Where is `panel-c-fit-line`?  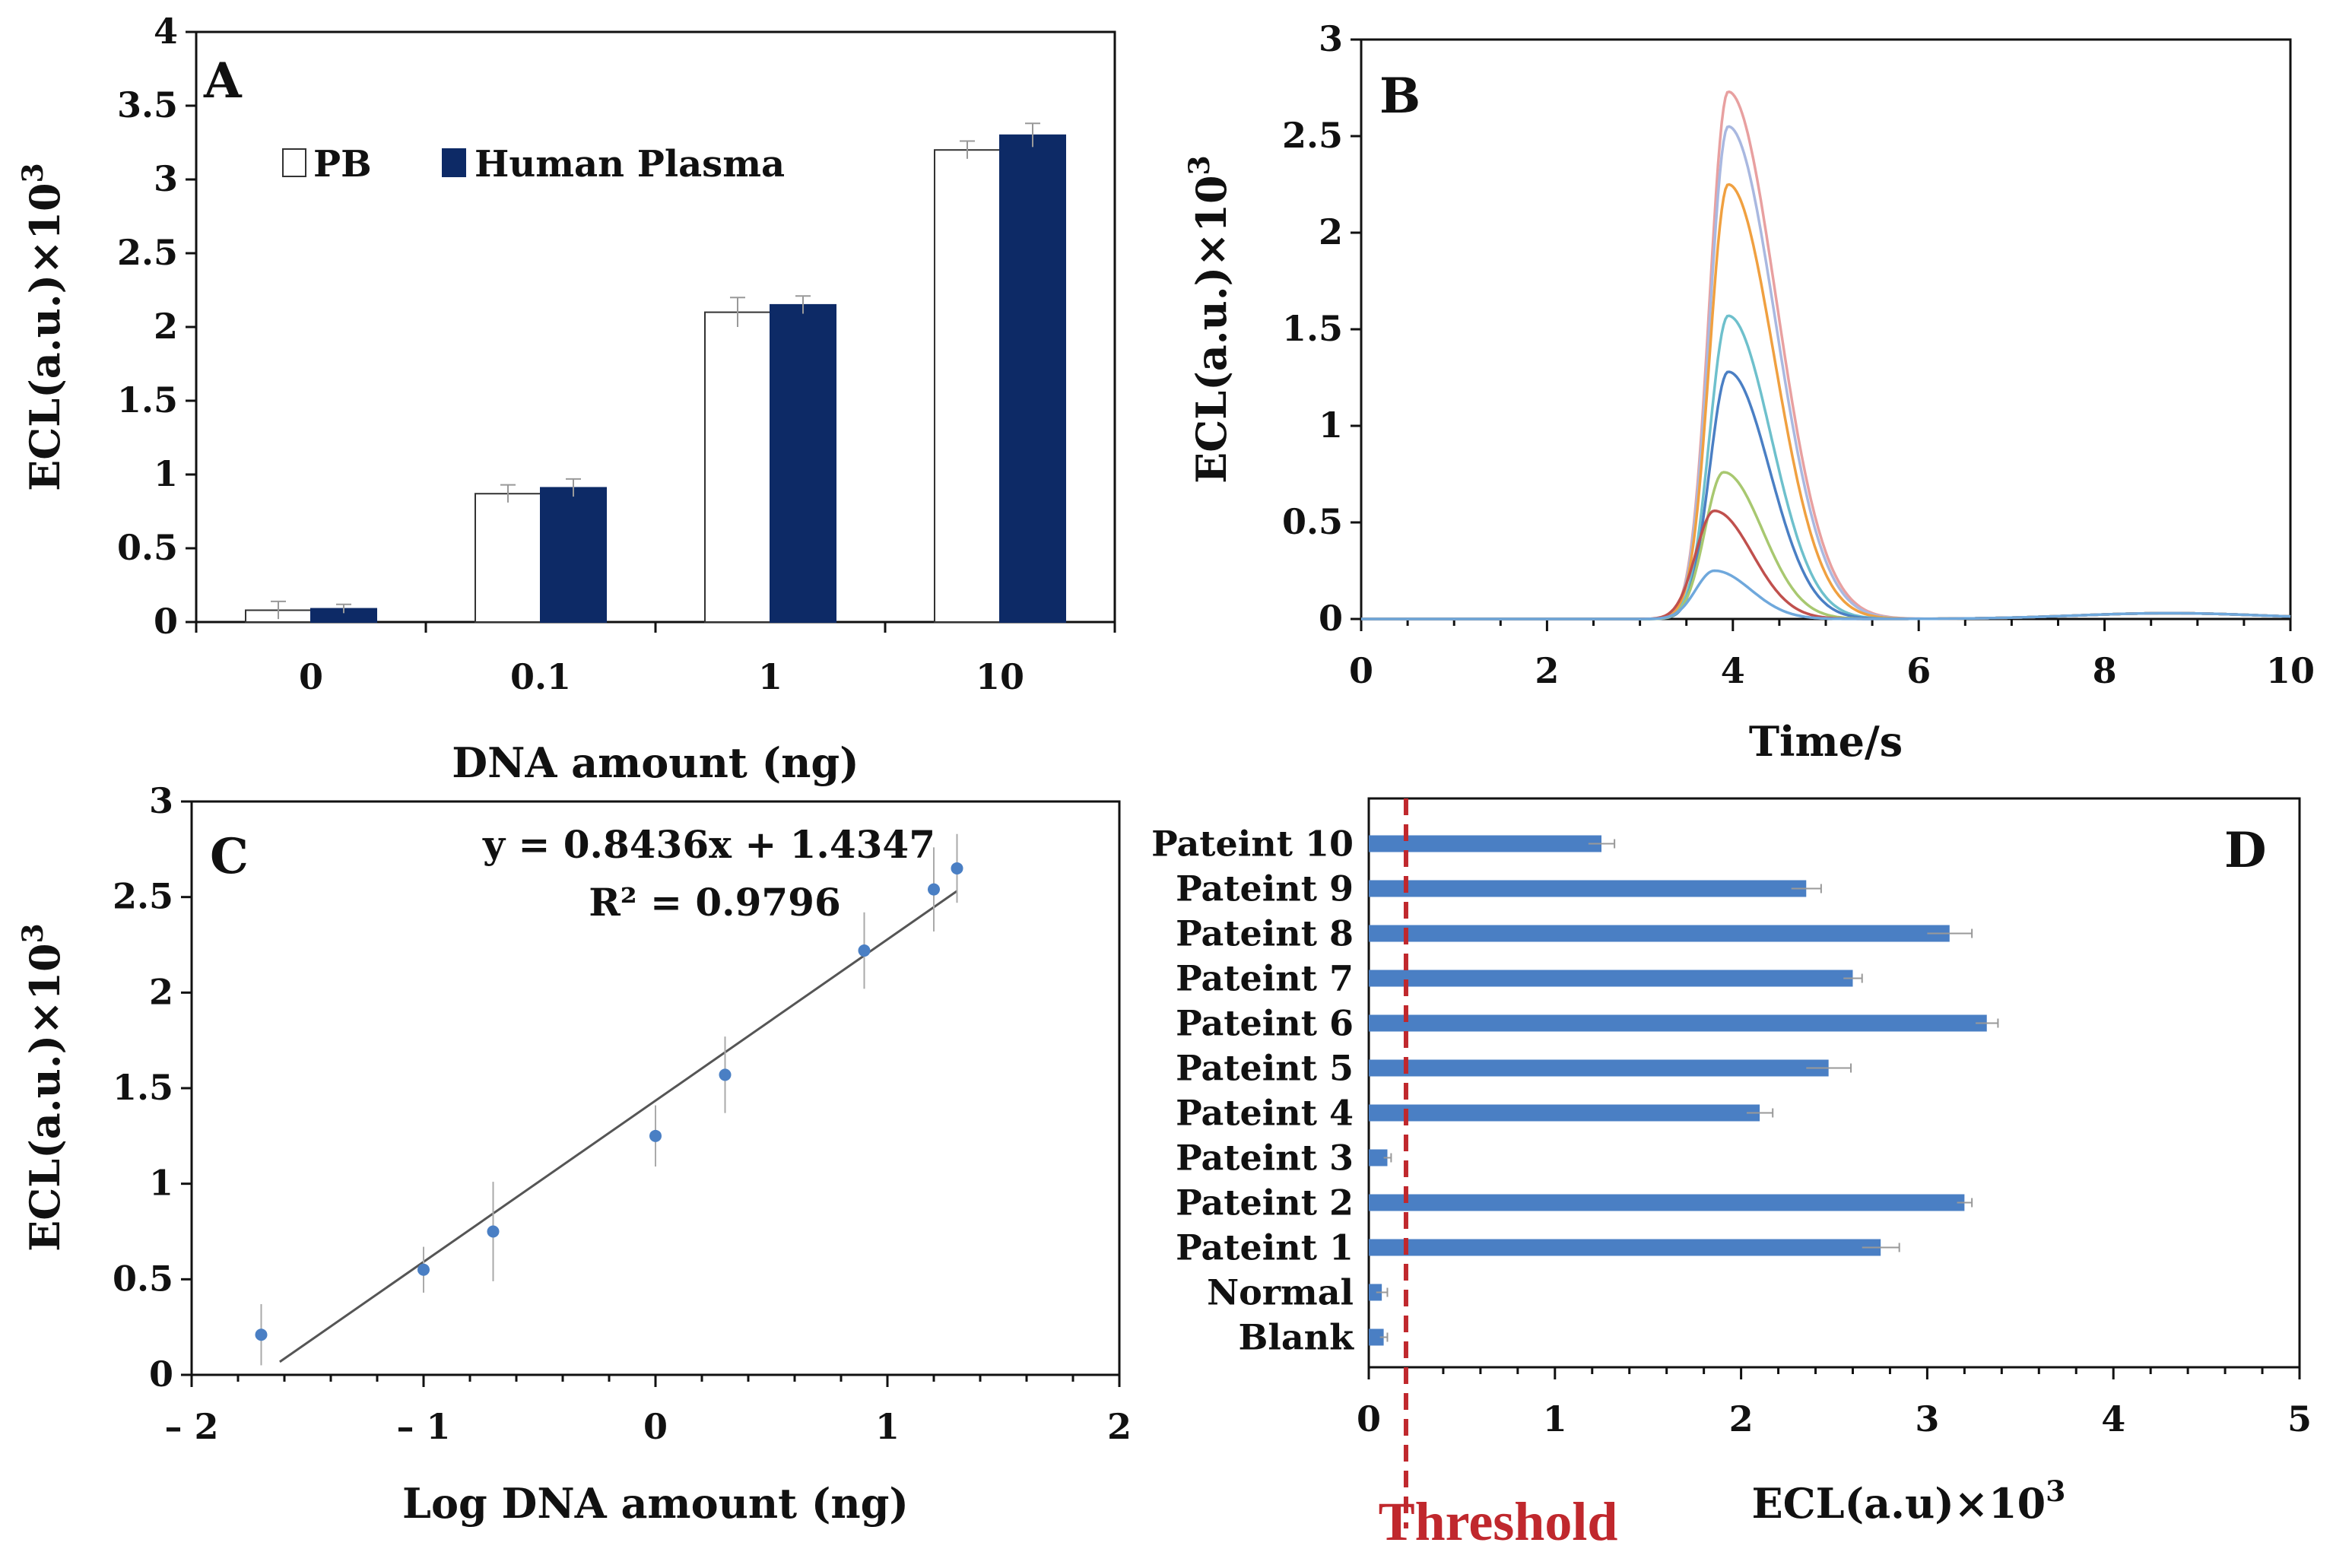 panel-c-fit-line is located at coordinates (618, 1126).